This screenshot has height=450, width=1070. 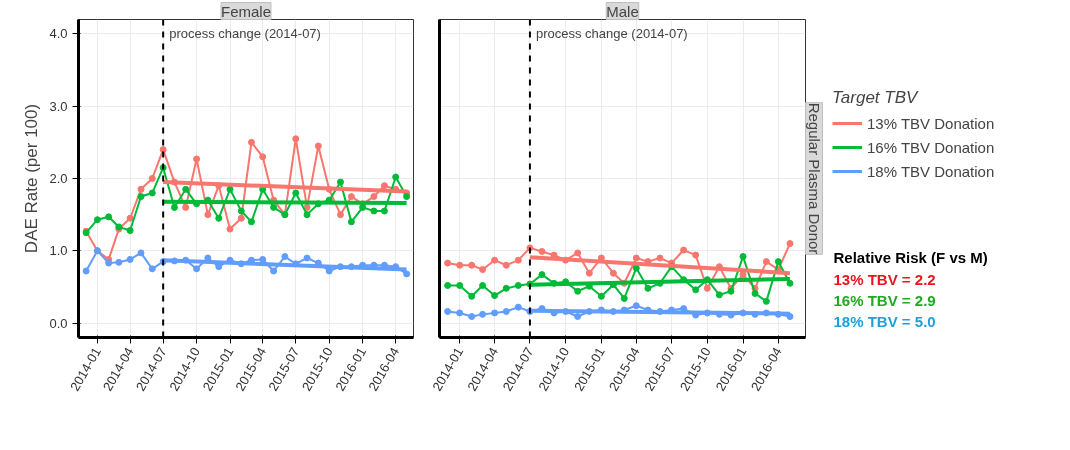 I want to click on text: Relative Risk (F vs M), so click(x=910, y=257).